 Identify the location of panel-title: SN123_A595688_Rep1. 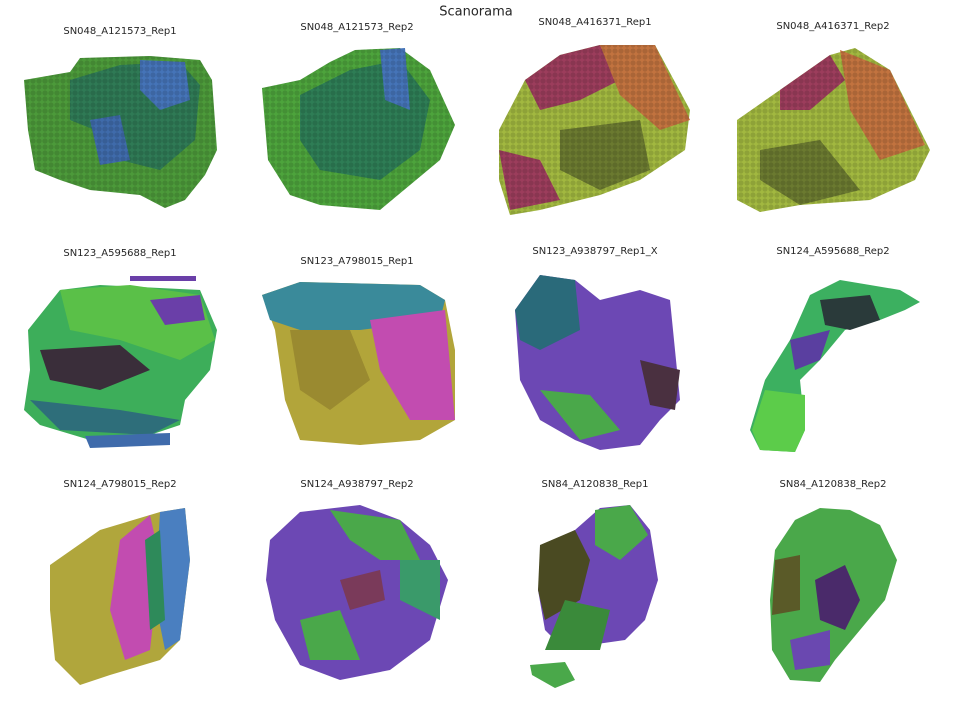
(119, 253).